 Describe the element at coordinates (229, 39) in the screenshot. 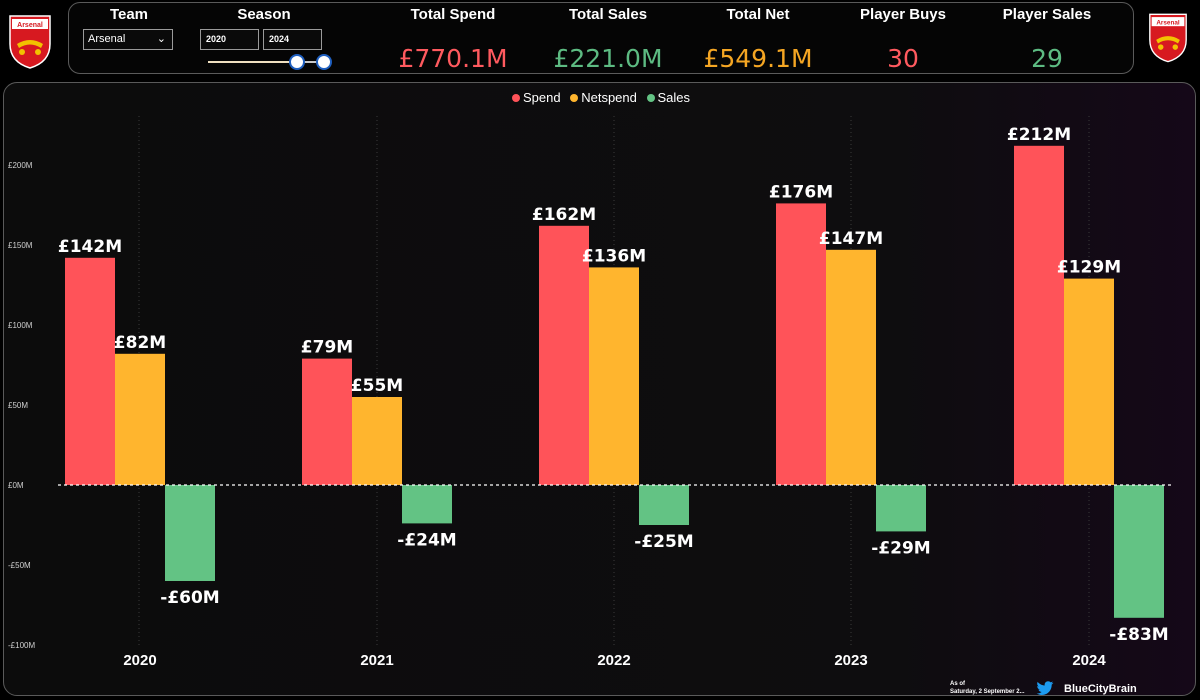

I see `season-from-input: 2020` at that location.